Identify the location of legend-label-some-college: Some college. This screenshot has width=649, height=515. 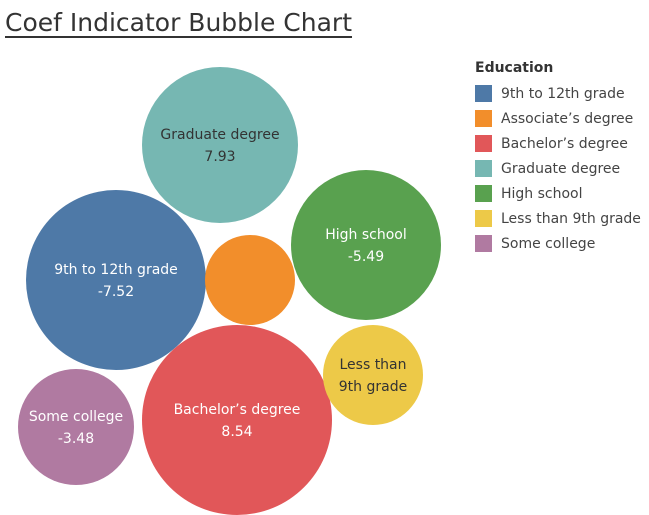
(548, 243).